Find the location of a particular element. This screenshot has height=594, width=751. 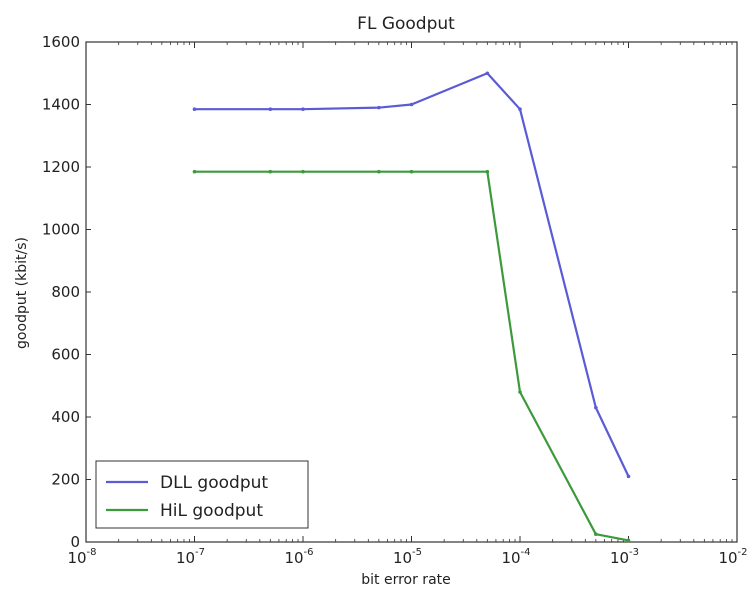

legend-box is located at coordinates (202, 494).